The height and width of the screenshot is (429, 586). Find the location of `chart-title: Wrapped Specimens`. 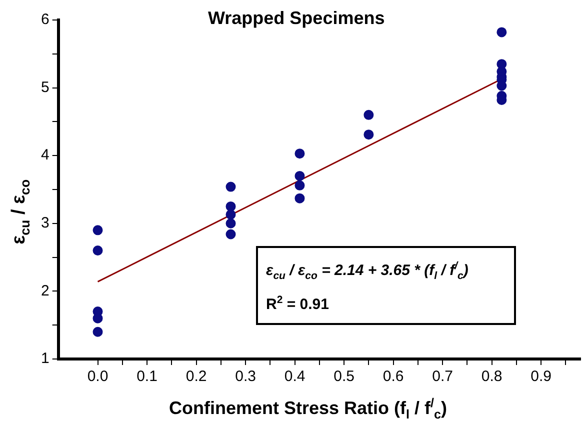

chart-title: Wrapped Specimens is located at coordinates (296, 18).